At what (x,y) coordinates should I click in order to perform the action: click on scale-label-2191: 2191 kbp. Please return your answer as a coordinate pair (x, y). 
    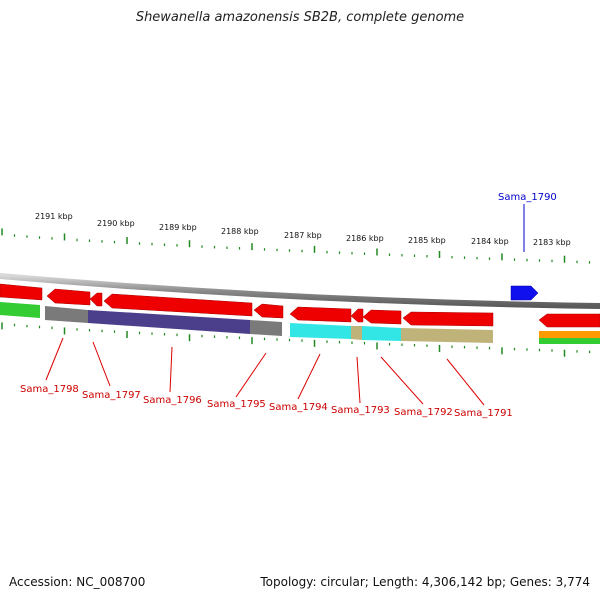
    Looking at the image, I should click on (54, 216).